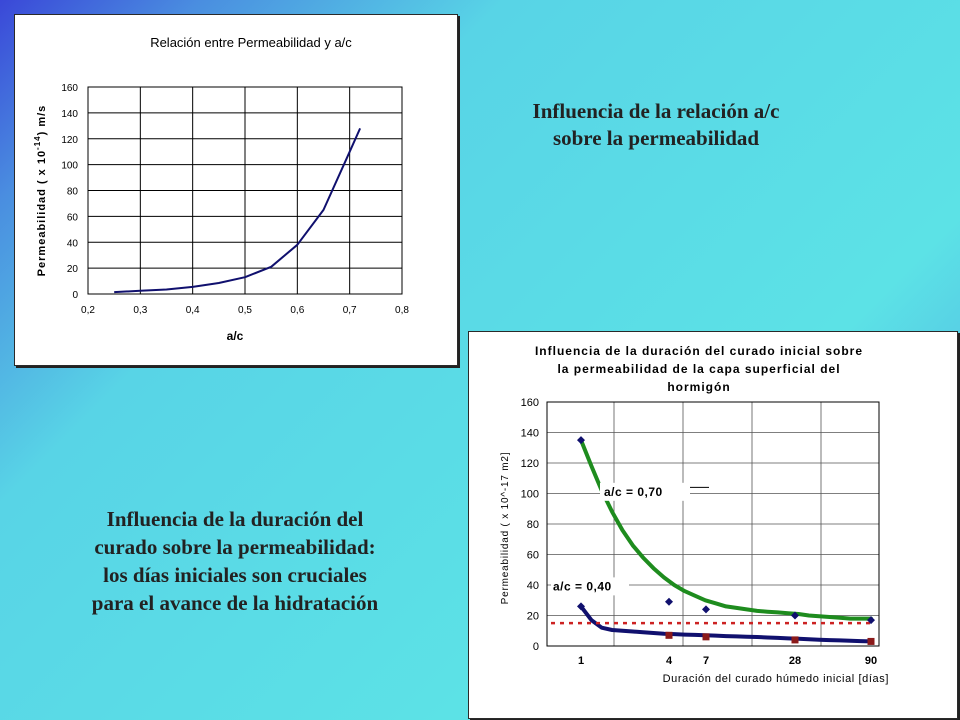  Describe the element at coordinates (581, 661) in the screenshot. I see `x-tick-label: 1` at that location.